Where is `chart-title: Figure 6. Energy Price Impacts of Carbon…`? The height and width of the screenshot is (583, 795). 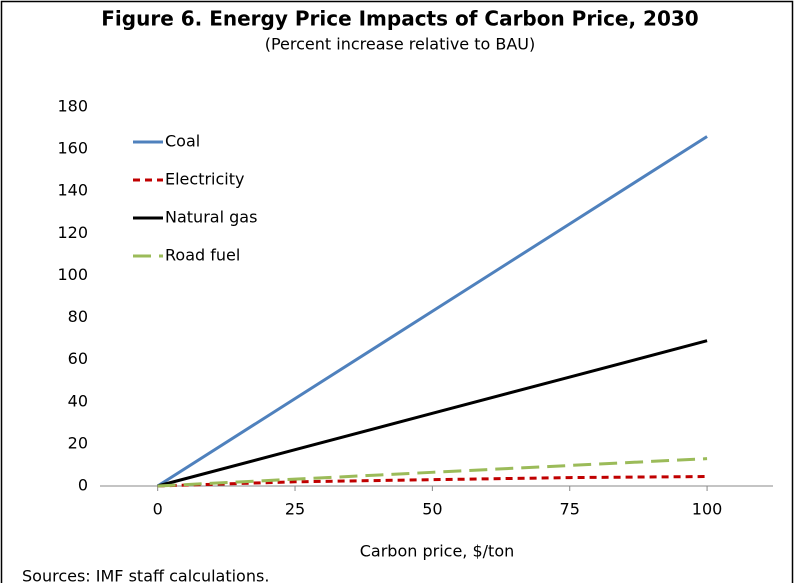
chart-title: Figure 6. Energy Price Impacts of Carbon… is located at coordinates (399, 19).